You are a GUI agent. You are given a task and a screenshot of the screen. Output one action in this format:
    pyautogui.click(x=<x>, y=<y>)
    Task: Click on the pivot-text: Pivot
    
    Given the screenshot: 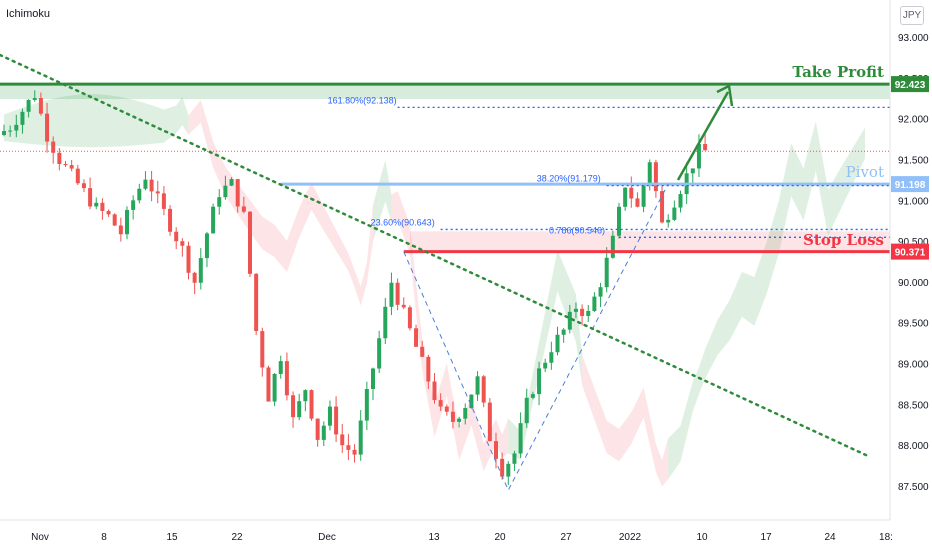 What is the action you would take?
    pyautogui.click(x=865, y=172)
    